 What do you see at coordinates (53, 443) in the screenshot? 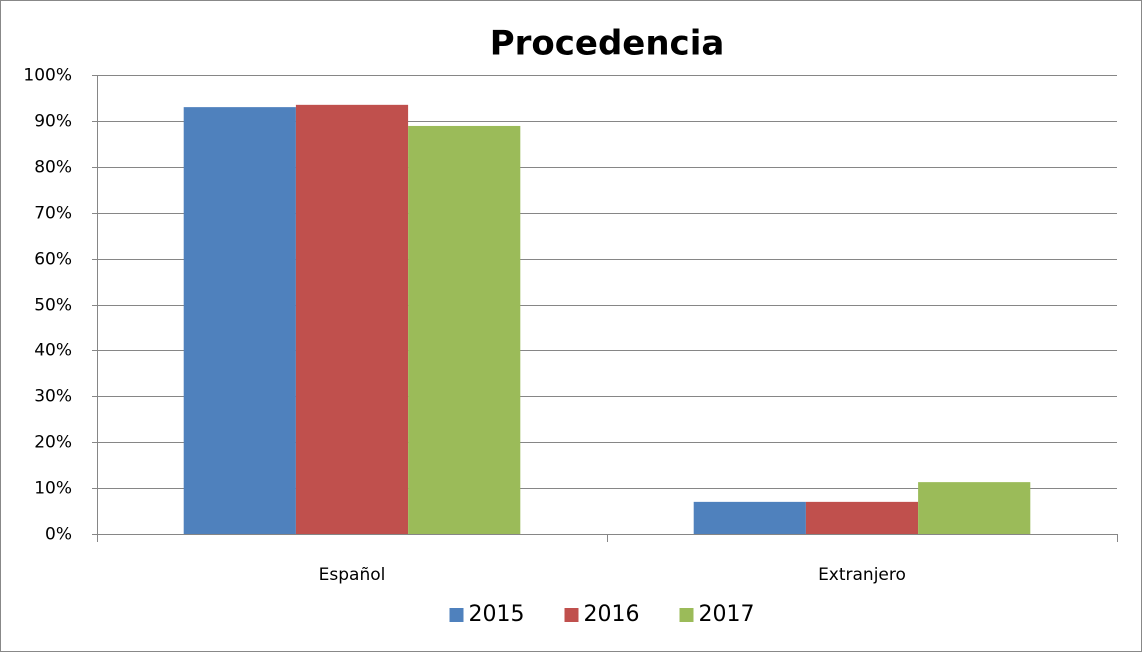
I see `y-tick-label: 20%` at bounding box center [53, 443].